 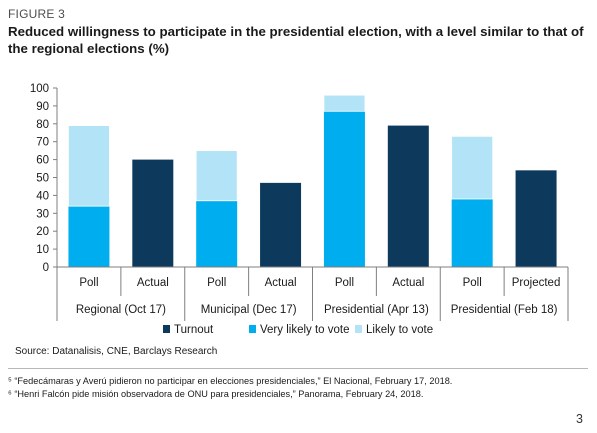 What do you see at coordinates (42, 196) in the screenshot?
I see `y-tick-label: 40` at bounding box center [42, 196].